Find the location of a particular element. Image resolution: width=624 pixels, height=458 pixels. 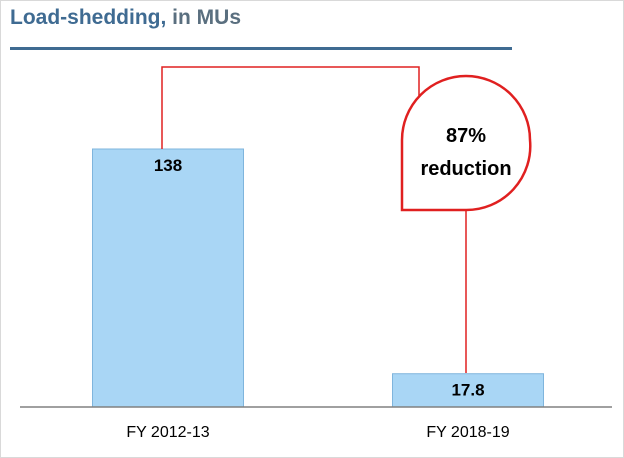

chart-title-main: Load-shedding, is located at coordinates (88, 17).